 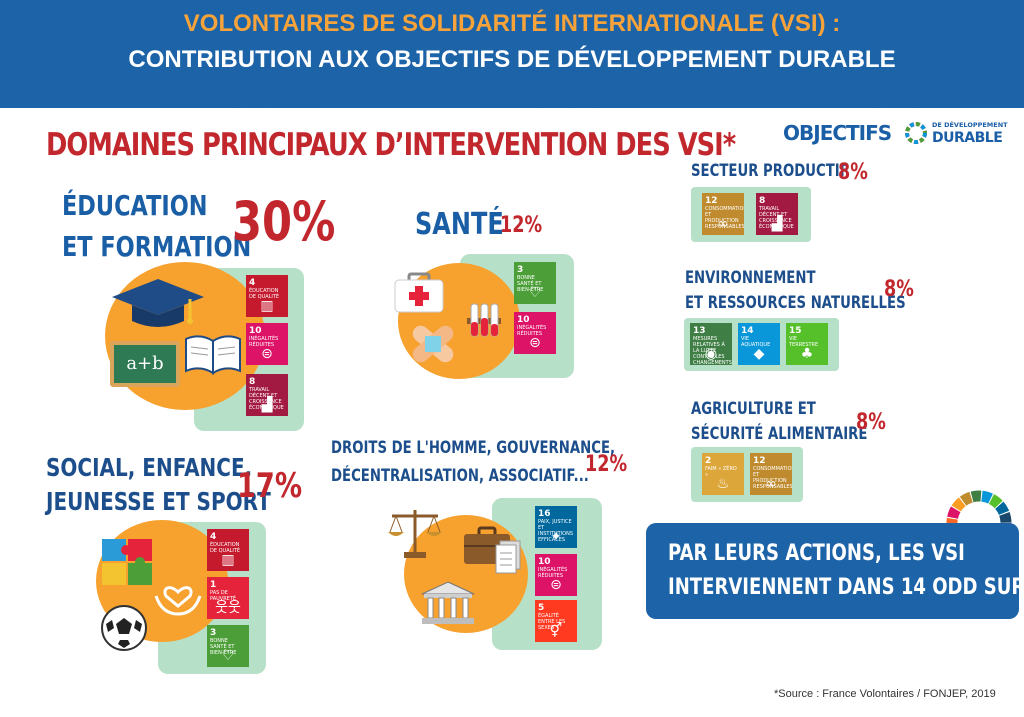 What do you see at coordinates (899, 289) in the screenshot?
I see `environnement-percent: 8%` at bounding box center [899, 289].